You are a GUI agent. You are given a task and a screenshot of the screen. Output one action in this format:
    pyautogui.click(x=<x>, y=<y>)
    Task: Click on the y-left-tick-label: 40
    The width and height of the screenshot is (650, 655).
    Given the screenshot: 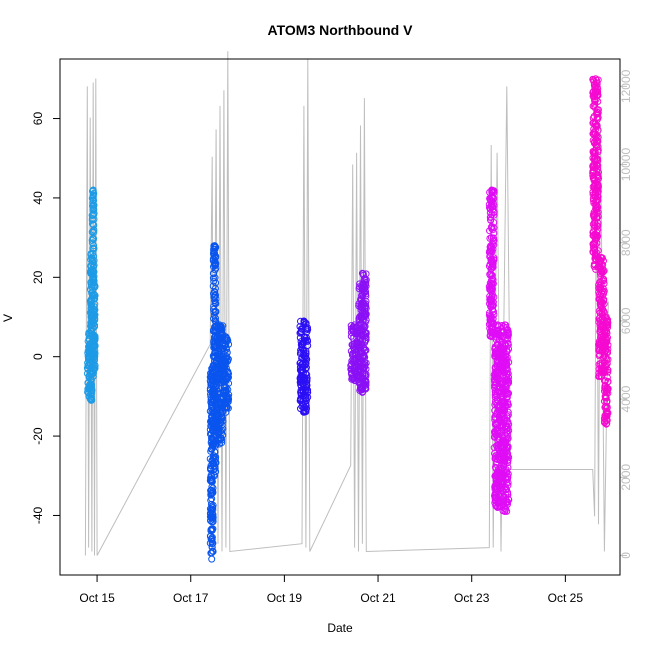 What is the action you would take?
    pyautogui.click(x=38, y=198)
    